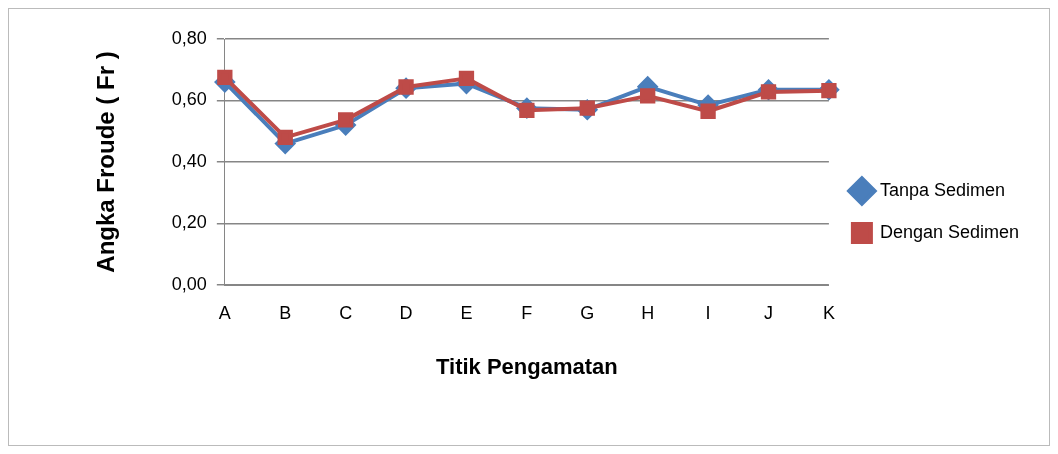 The image size is (1058, 454). I want to click on x-tick-label: K, so click(828, 312).